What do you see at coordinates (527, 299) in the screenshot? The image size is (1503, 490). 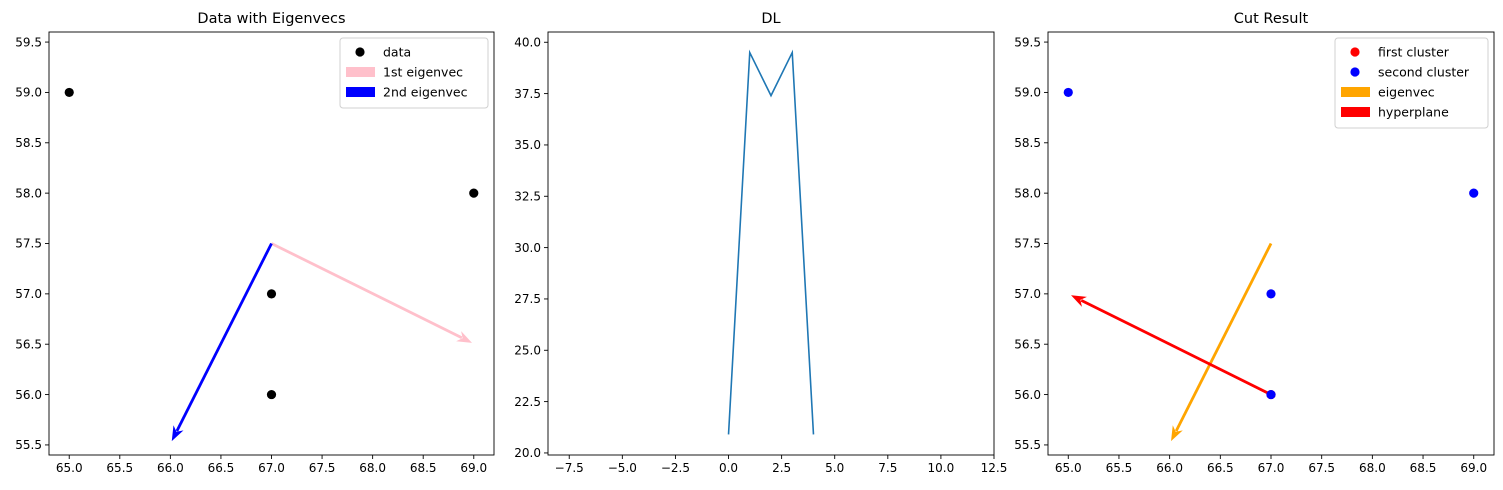 I see `y-tick-label: 27.5` at bounding box center [527, 299].